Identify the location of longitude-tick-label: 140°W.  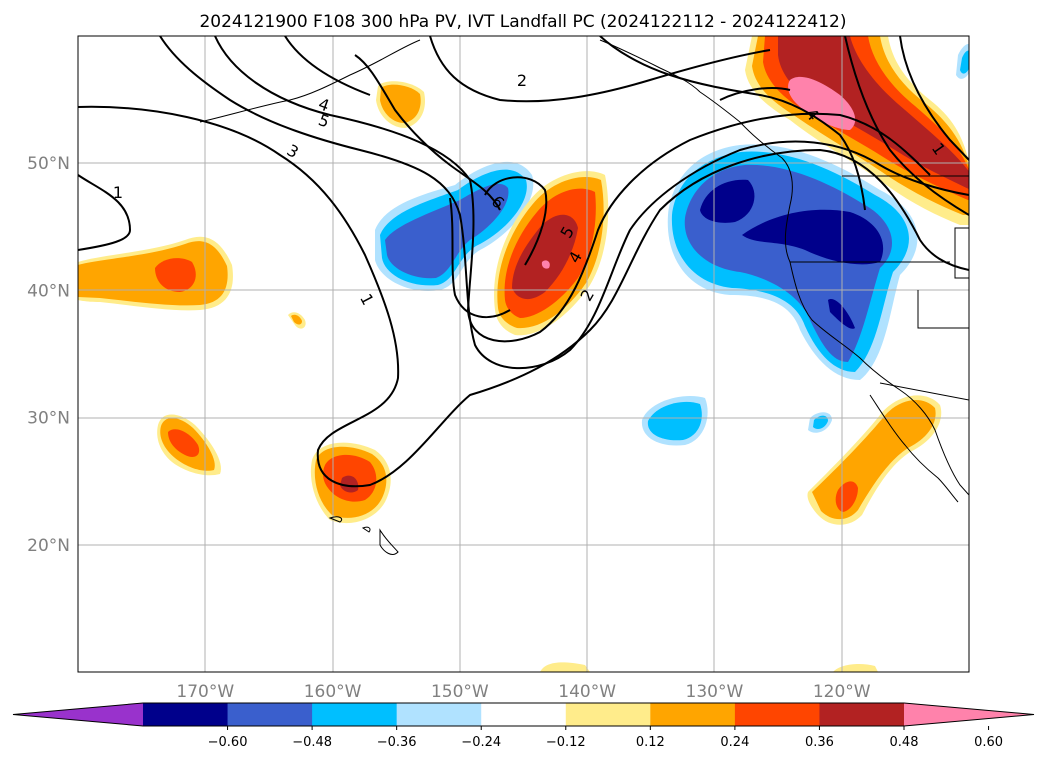
(587, 692).